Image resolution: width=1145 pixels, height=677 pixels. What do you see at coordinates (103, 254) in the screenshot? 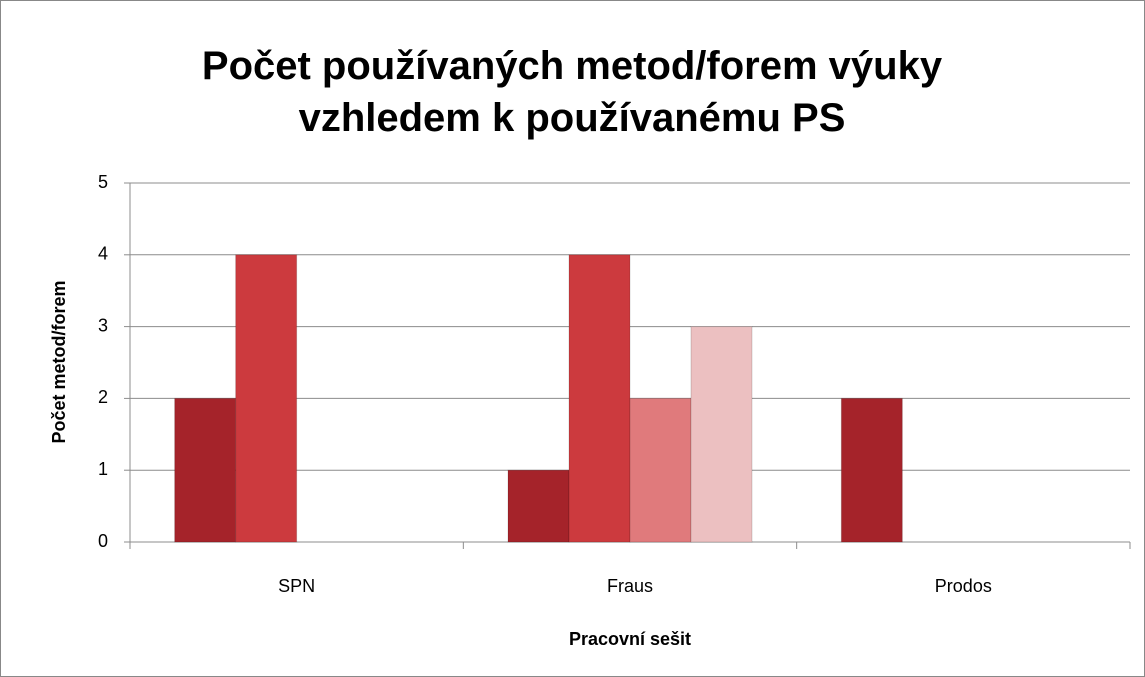
I see `y-tick-label: 4` at bounding box center [103, 254].